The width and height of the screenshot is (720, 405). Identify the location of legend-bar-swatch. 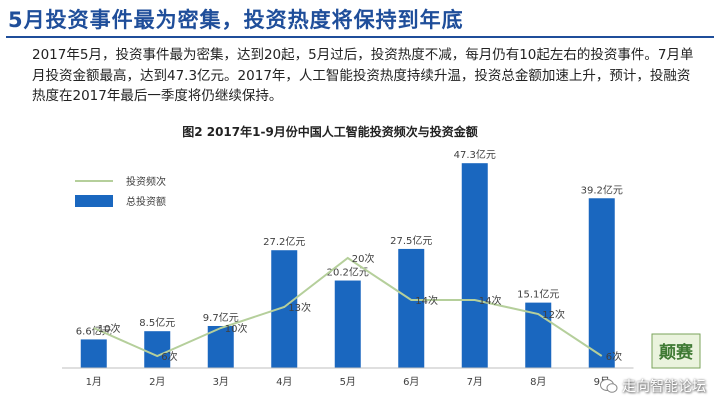
(94, 201).